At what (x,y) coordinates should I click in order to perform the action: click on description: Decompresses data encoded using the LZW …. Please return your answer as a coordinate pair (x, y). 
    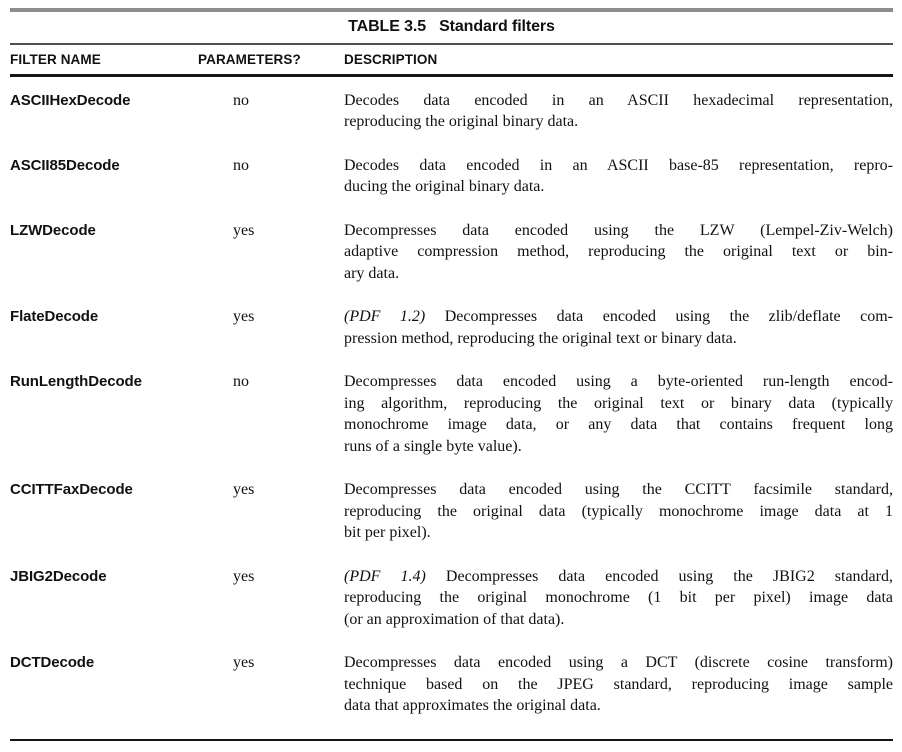
    Looking at the image, I should click on (618, 252).